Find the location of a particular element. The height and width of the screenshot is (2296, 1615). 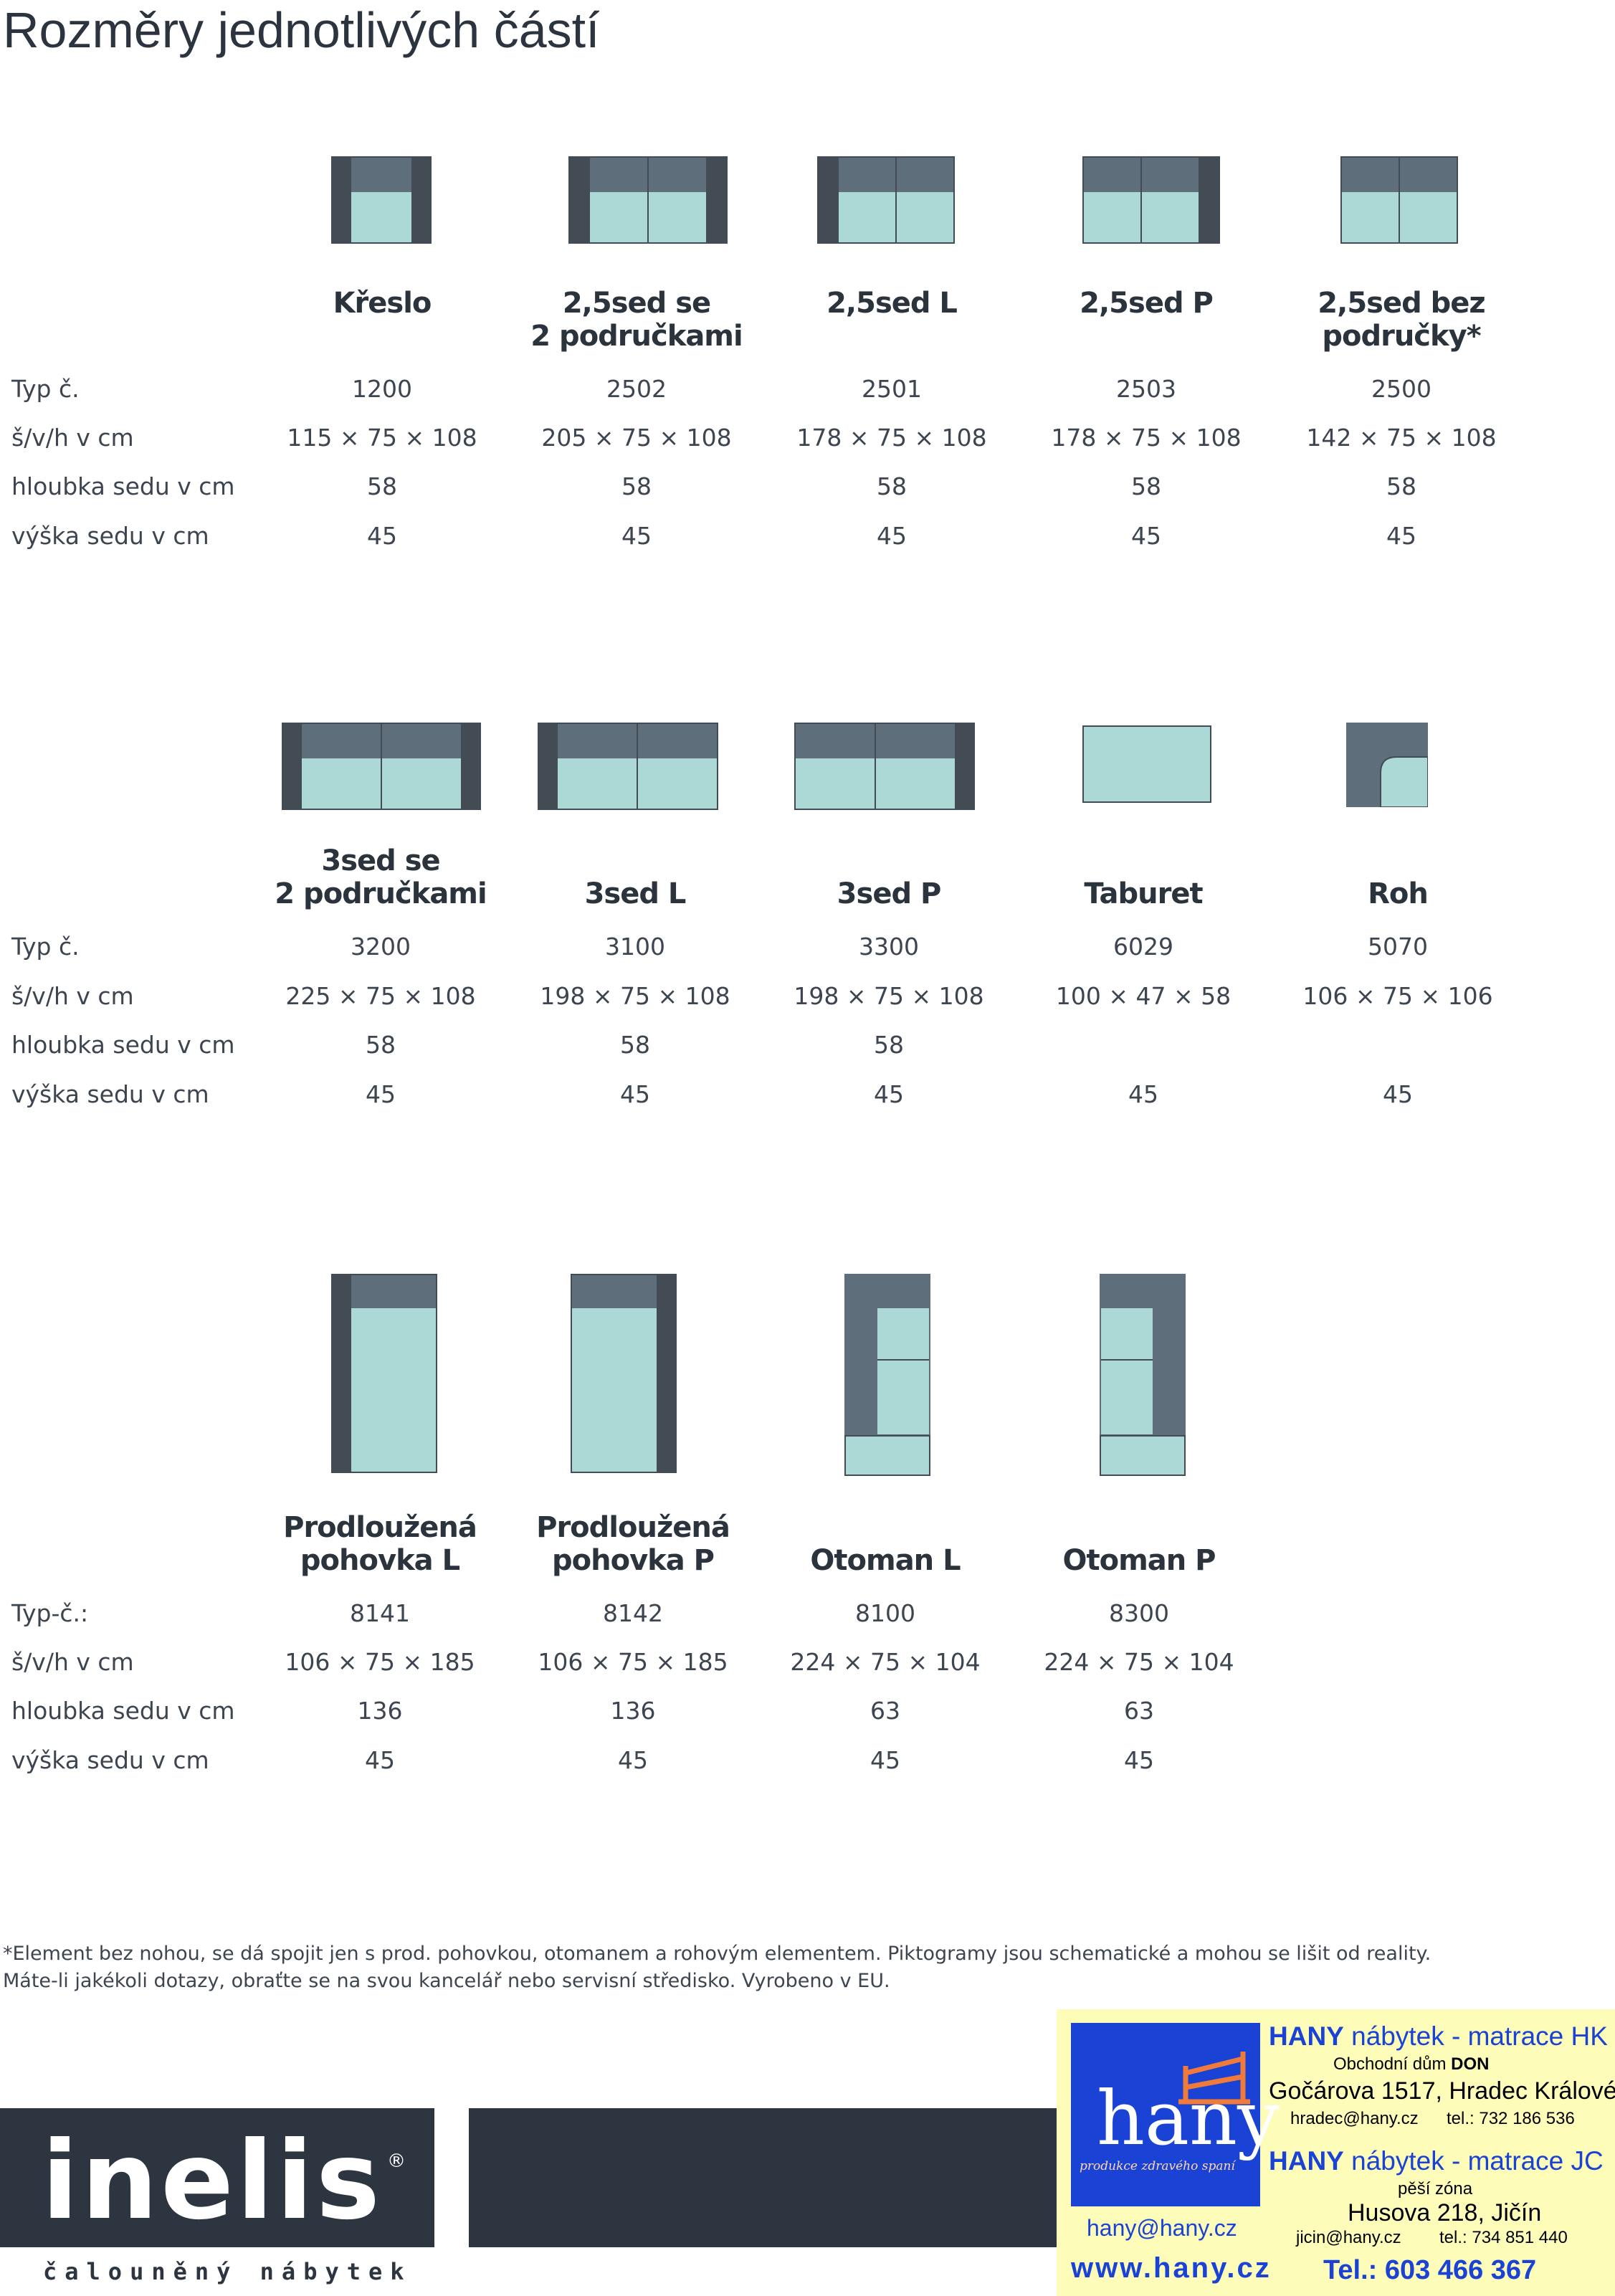

sofa-2-5-two-arms-pictogram is located at coordinates (648, 200).